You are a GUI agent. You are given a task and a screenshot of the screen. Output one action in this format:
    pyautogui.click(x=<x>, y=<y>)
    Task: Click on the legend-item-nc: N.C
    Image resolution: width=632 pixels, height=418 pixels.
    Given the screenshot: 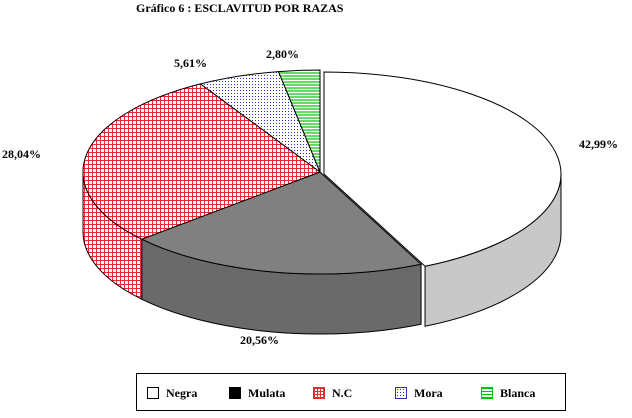 What is the action you would take?
    pyautogui.click(x=332, y=393)
    